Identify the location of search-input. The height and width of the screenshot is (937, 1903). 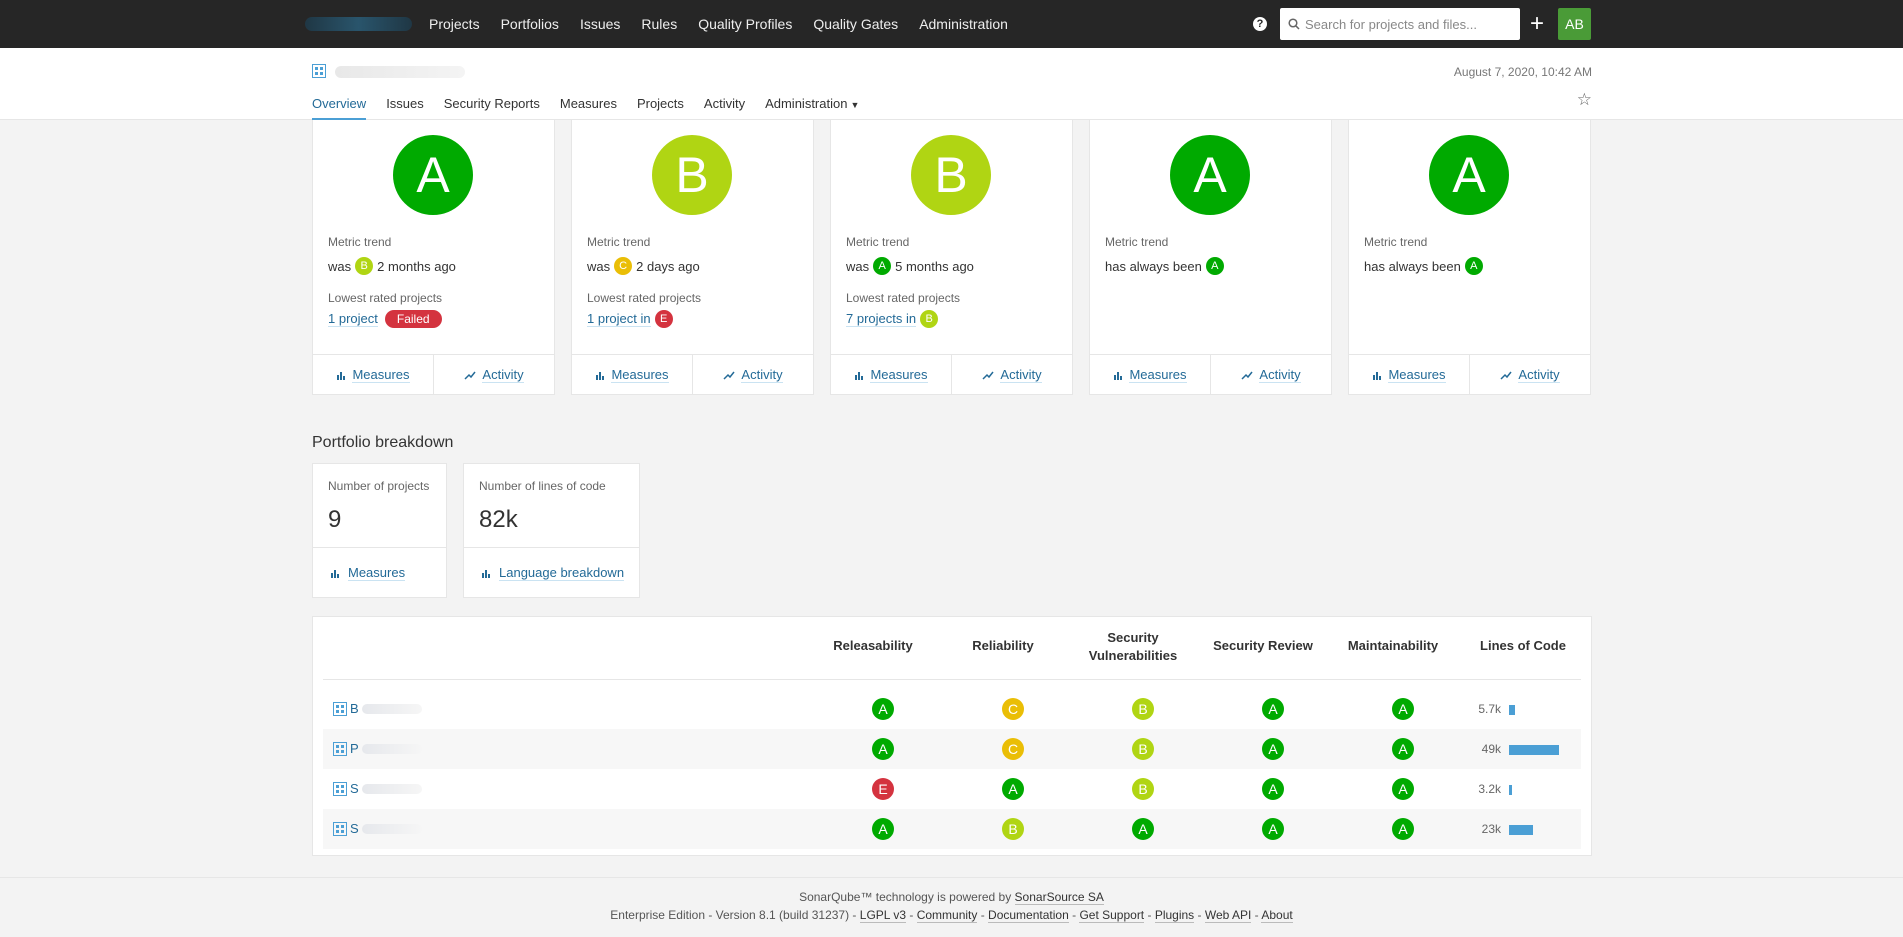
(1410, 24).